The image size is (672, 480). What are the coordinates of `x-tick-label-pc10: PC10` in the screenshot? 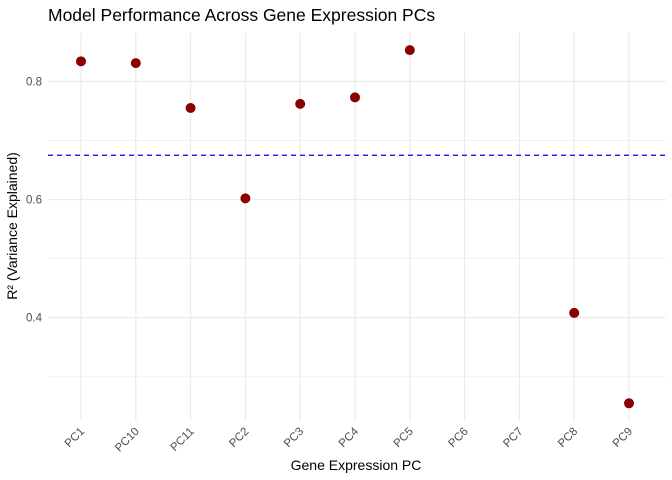 It's located at (127, 440).